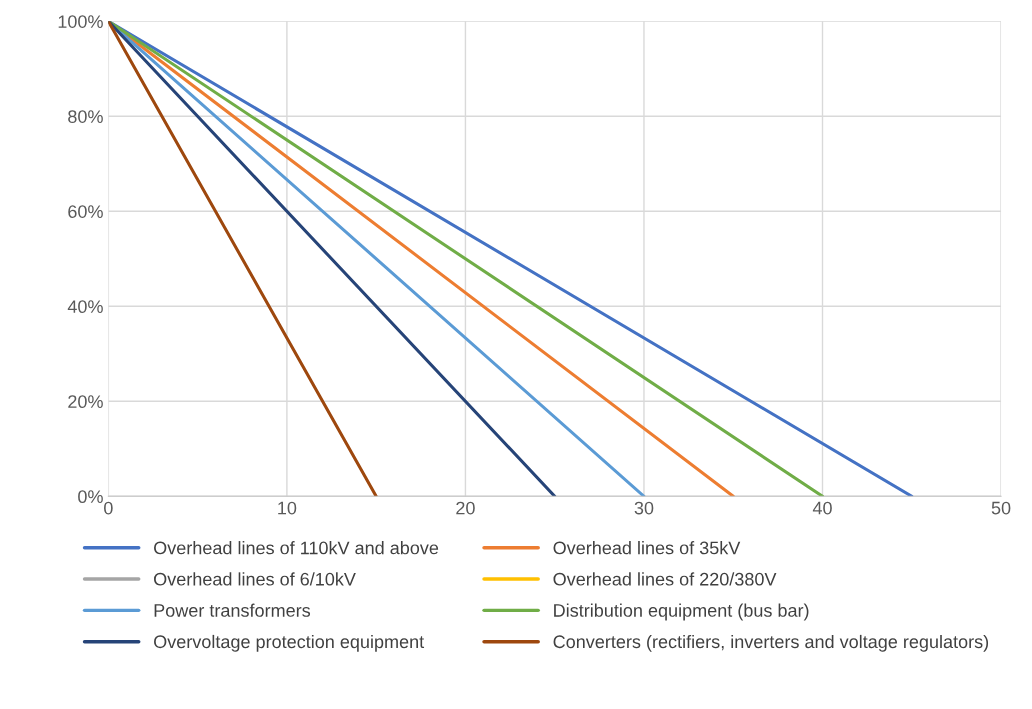  Describe the element at coordinates (681, 612) in the screenshot. I see `legend-label: Distribution equipment (bus bar)` at that location.